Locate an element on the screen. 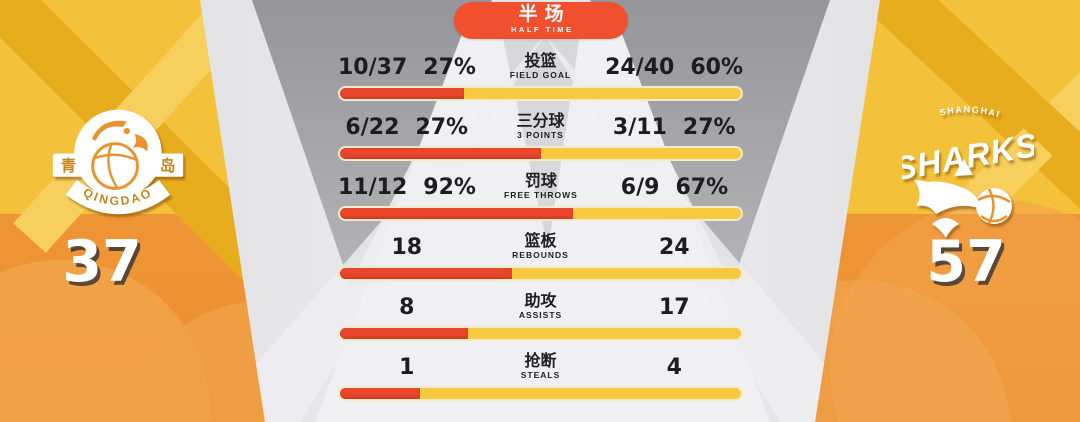 The height and width of the screenshot is (422, 1080). stat-row: 18 篮板 REBOUNDS 24 is located at coordinates (540, 260).